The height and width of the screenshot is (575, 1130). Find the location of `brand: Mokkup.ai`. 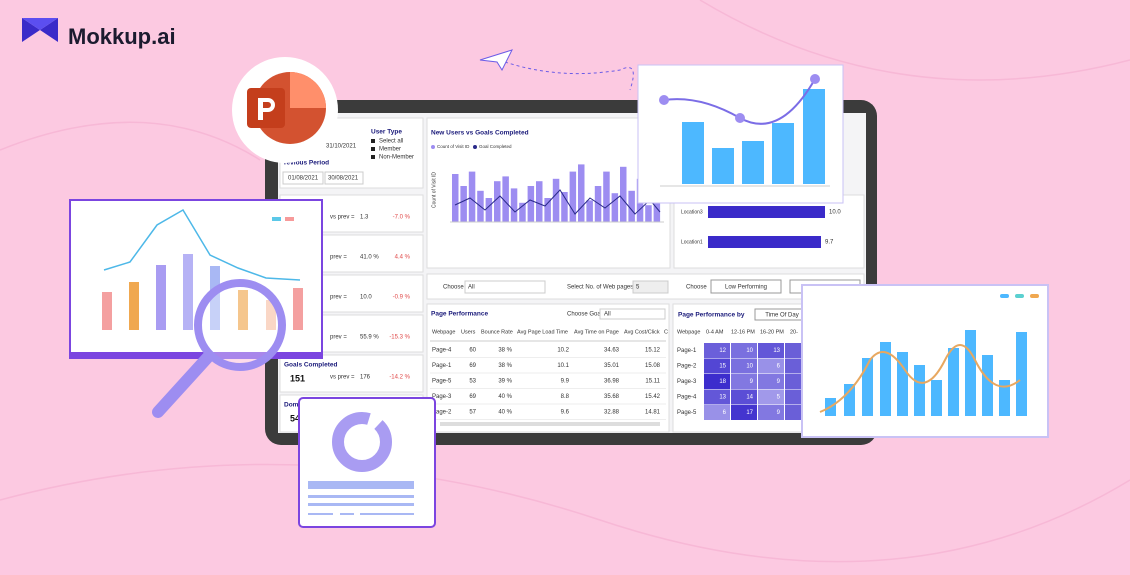

brand: Mokkup.ai is located at coordinates (122, 36).